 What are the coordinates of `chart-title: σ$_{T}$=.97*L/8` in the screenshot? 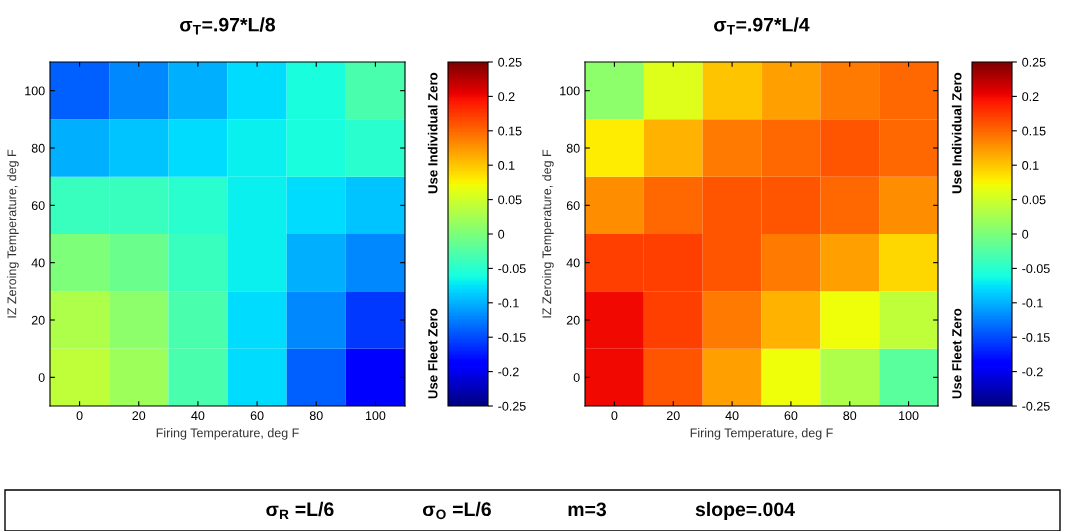 It's located at (228, 26).